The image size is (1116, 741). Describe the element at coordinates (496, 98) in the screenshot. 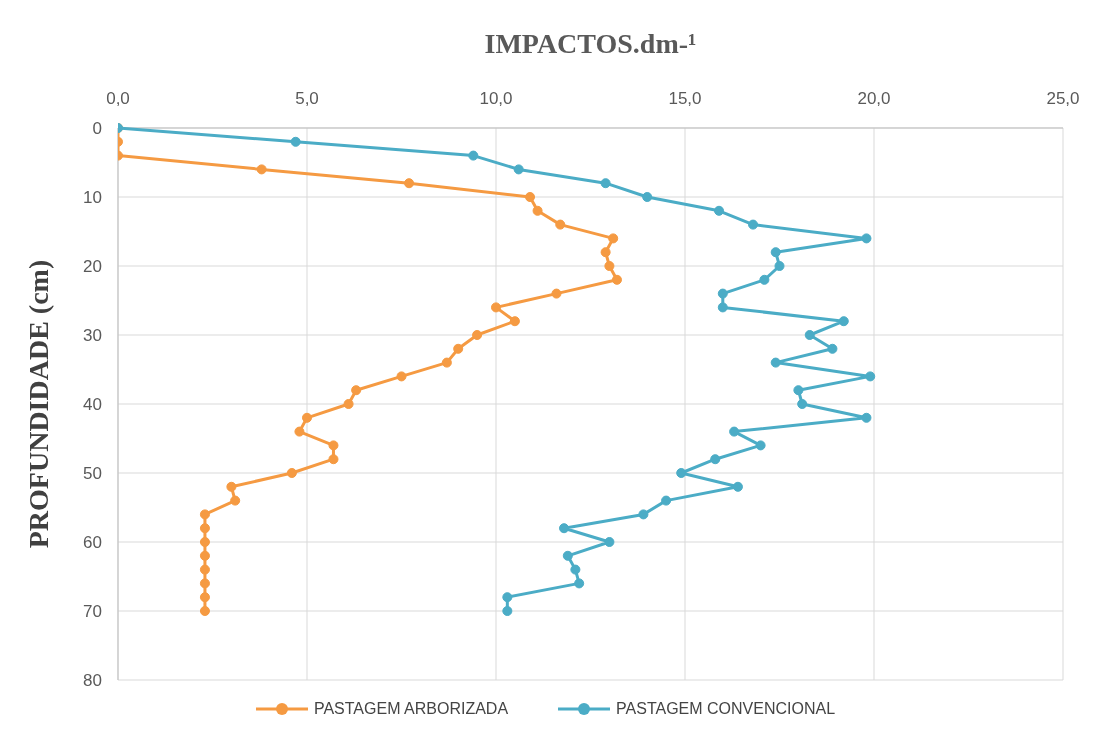

I see `x-tick-label: 10,0` at that location.